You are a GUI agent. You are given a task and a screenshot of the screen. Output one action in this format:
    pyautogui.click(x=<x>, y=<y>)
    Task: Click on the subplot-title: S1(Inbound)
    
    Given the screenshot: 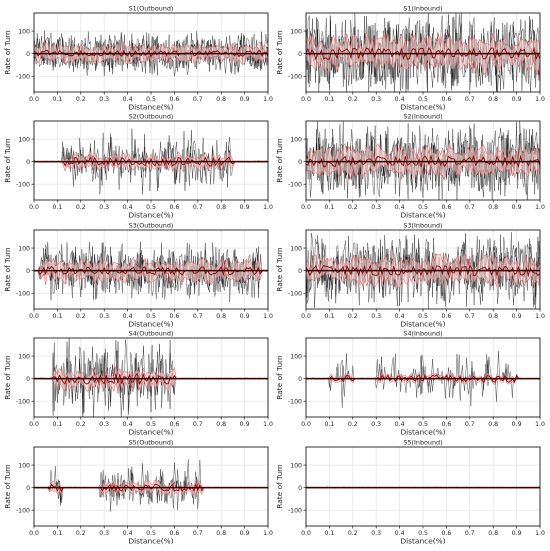 What is the action you would take?
    pyautogui.click(x=422, y=9)
    